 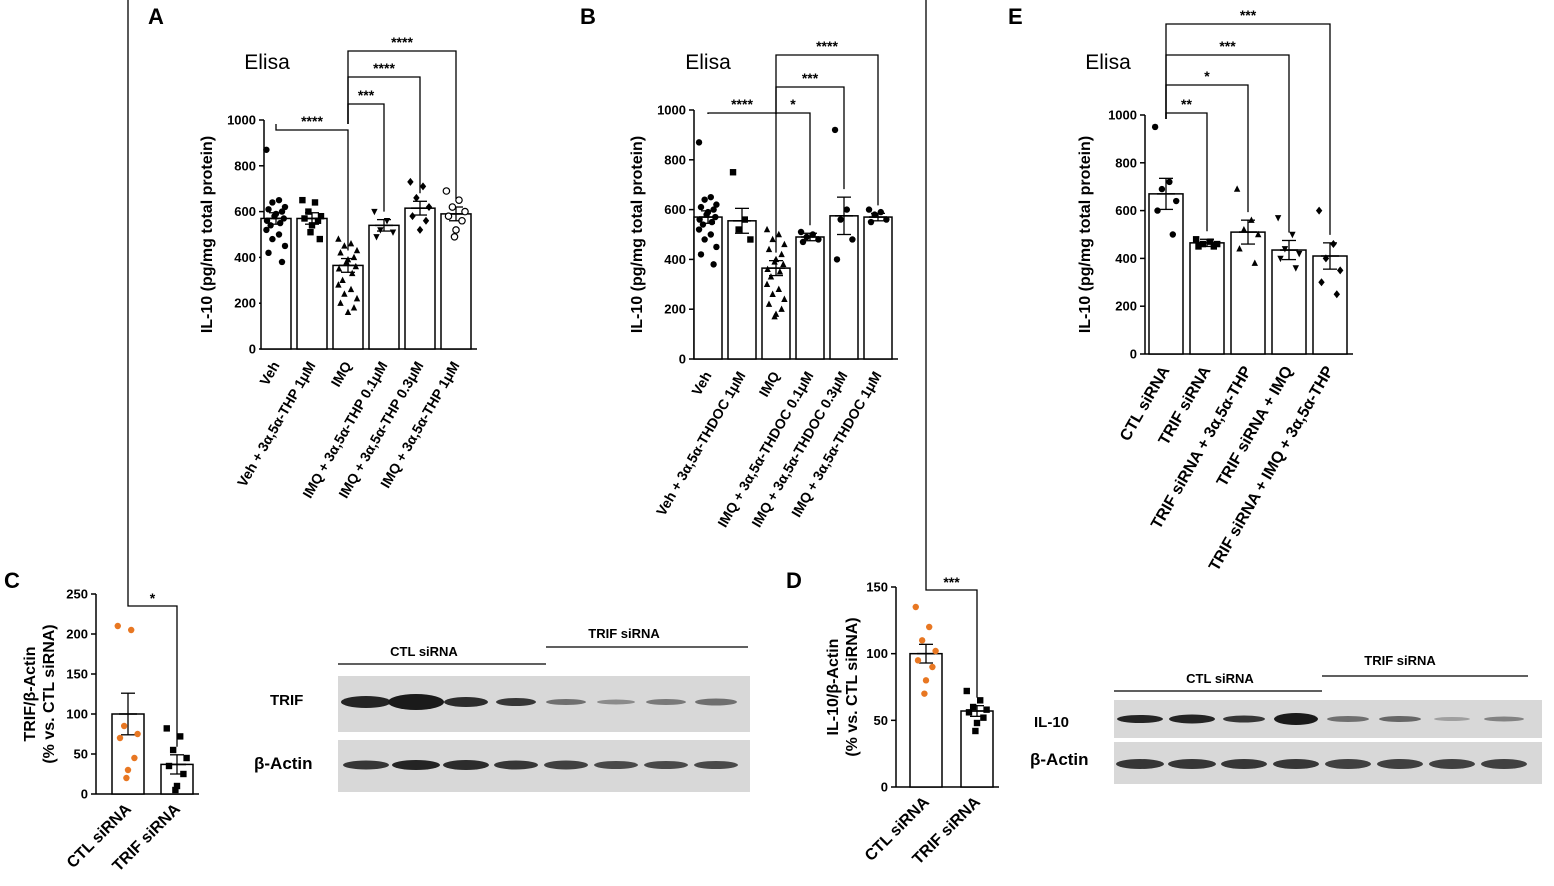 What do you see at coordinates (12, 580) in the screenshot?
I see `panel-label-c: C` at bounding box center [12, 580].